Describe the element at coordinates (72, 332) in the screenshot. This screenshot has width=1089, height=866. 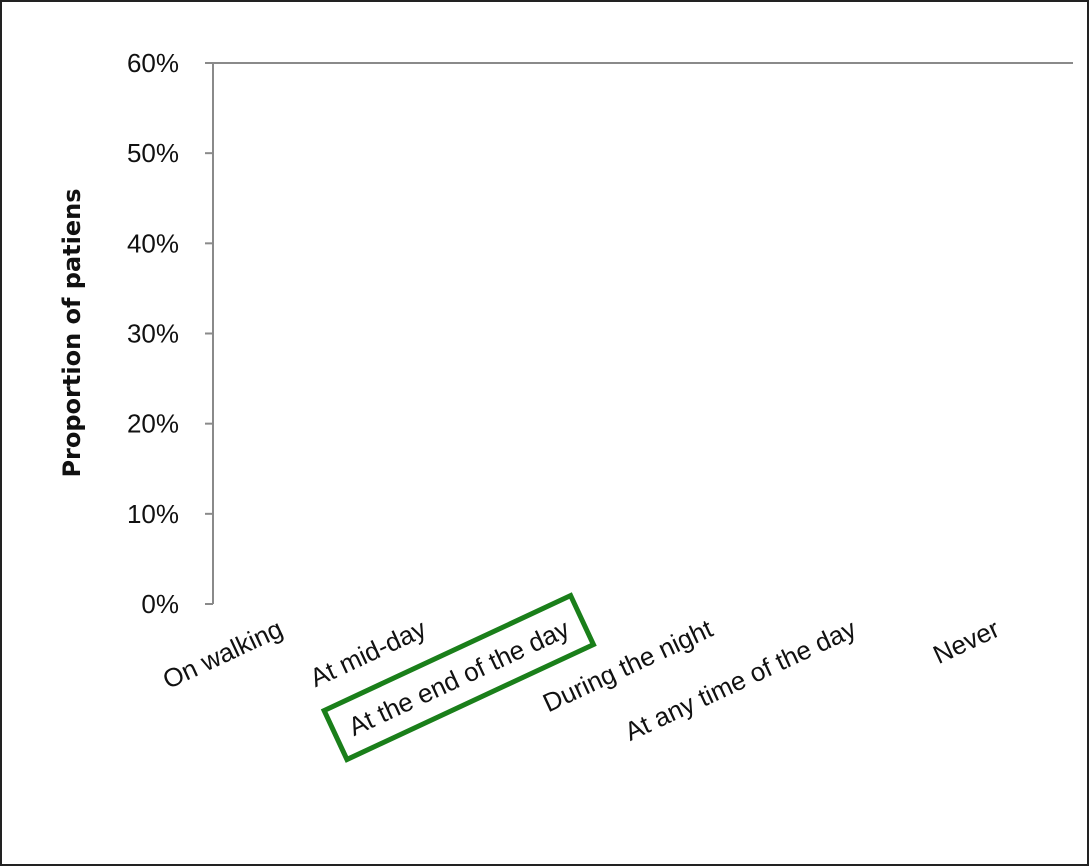
I see `y-axis-label: Proportion of patiens` at that location.